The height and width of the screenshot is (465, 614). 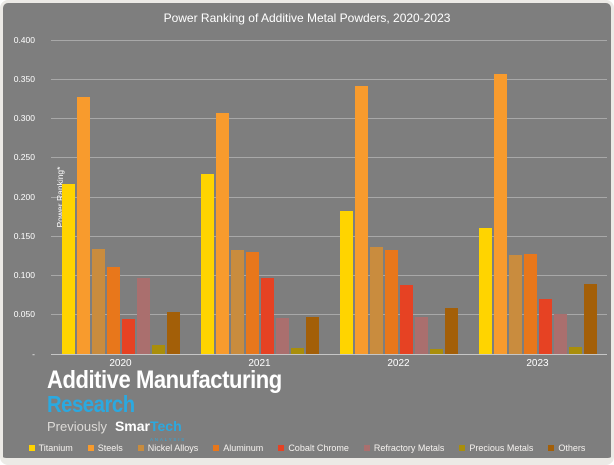 What do you see at coordinates (166, 426) in the screenshot?
I see `brand-smartech-part2: Tech` at bounding box center [166, 426].